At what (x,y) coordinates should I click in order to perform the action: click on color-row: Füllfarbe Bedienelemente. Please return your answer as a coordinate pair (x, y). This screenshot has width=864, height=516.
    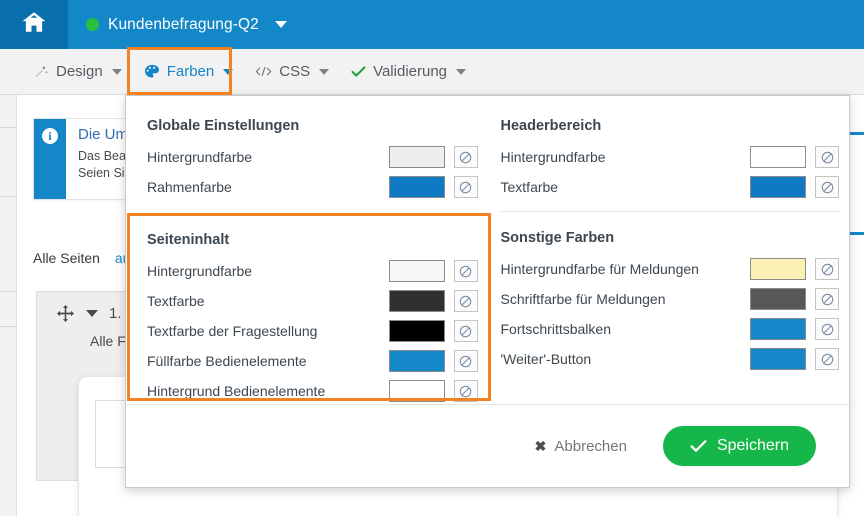
    Looking at the image, I should click on (312, 361).